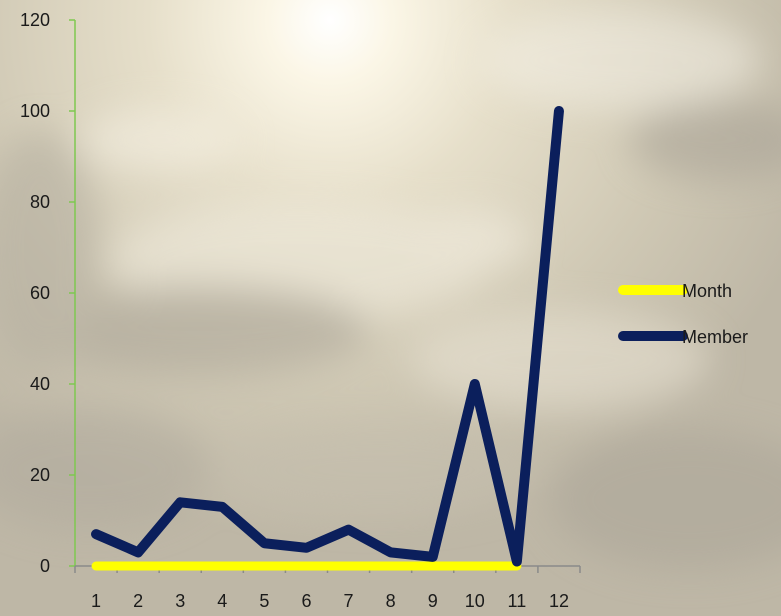  Describe the element at coordinates (40, 475) in the screenshot. I see `y-tick-label: 20` at that location.